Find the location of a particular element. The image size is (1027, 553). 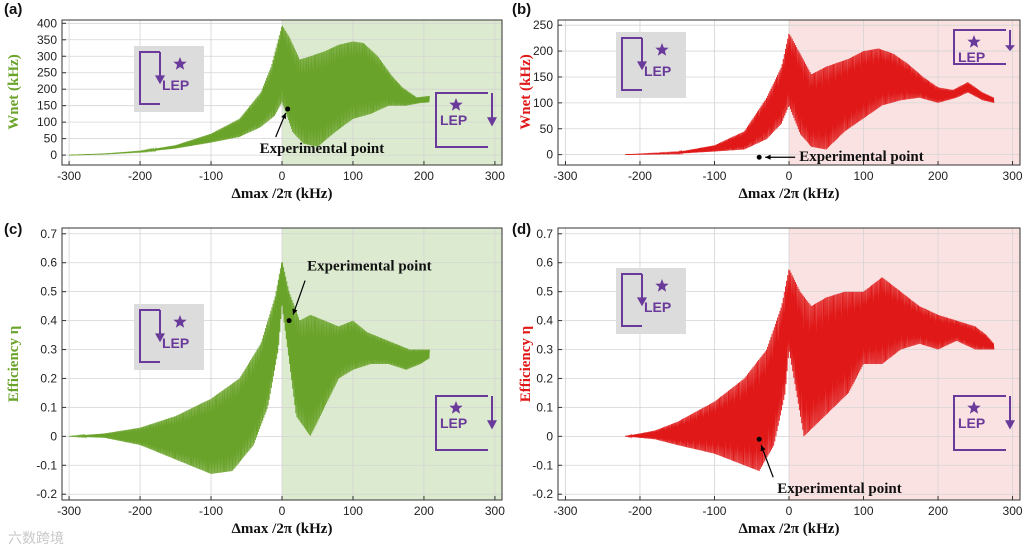

y-tick-label: 200 is located at coordinates (47, 89).